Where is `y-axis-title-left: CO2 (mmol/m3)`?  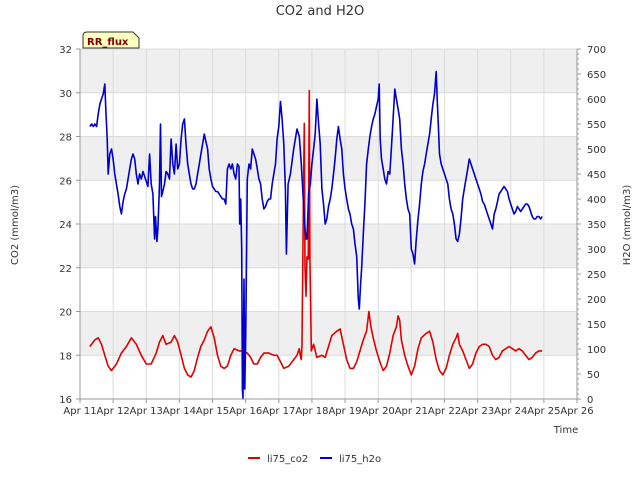 y-axis-title-left: CO2 (mmol/m3) is located at coordinates (15, 225).